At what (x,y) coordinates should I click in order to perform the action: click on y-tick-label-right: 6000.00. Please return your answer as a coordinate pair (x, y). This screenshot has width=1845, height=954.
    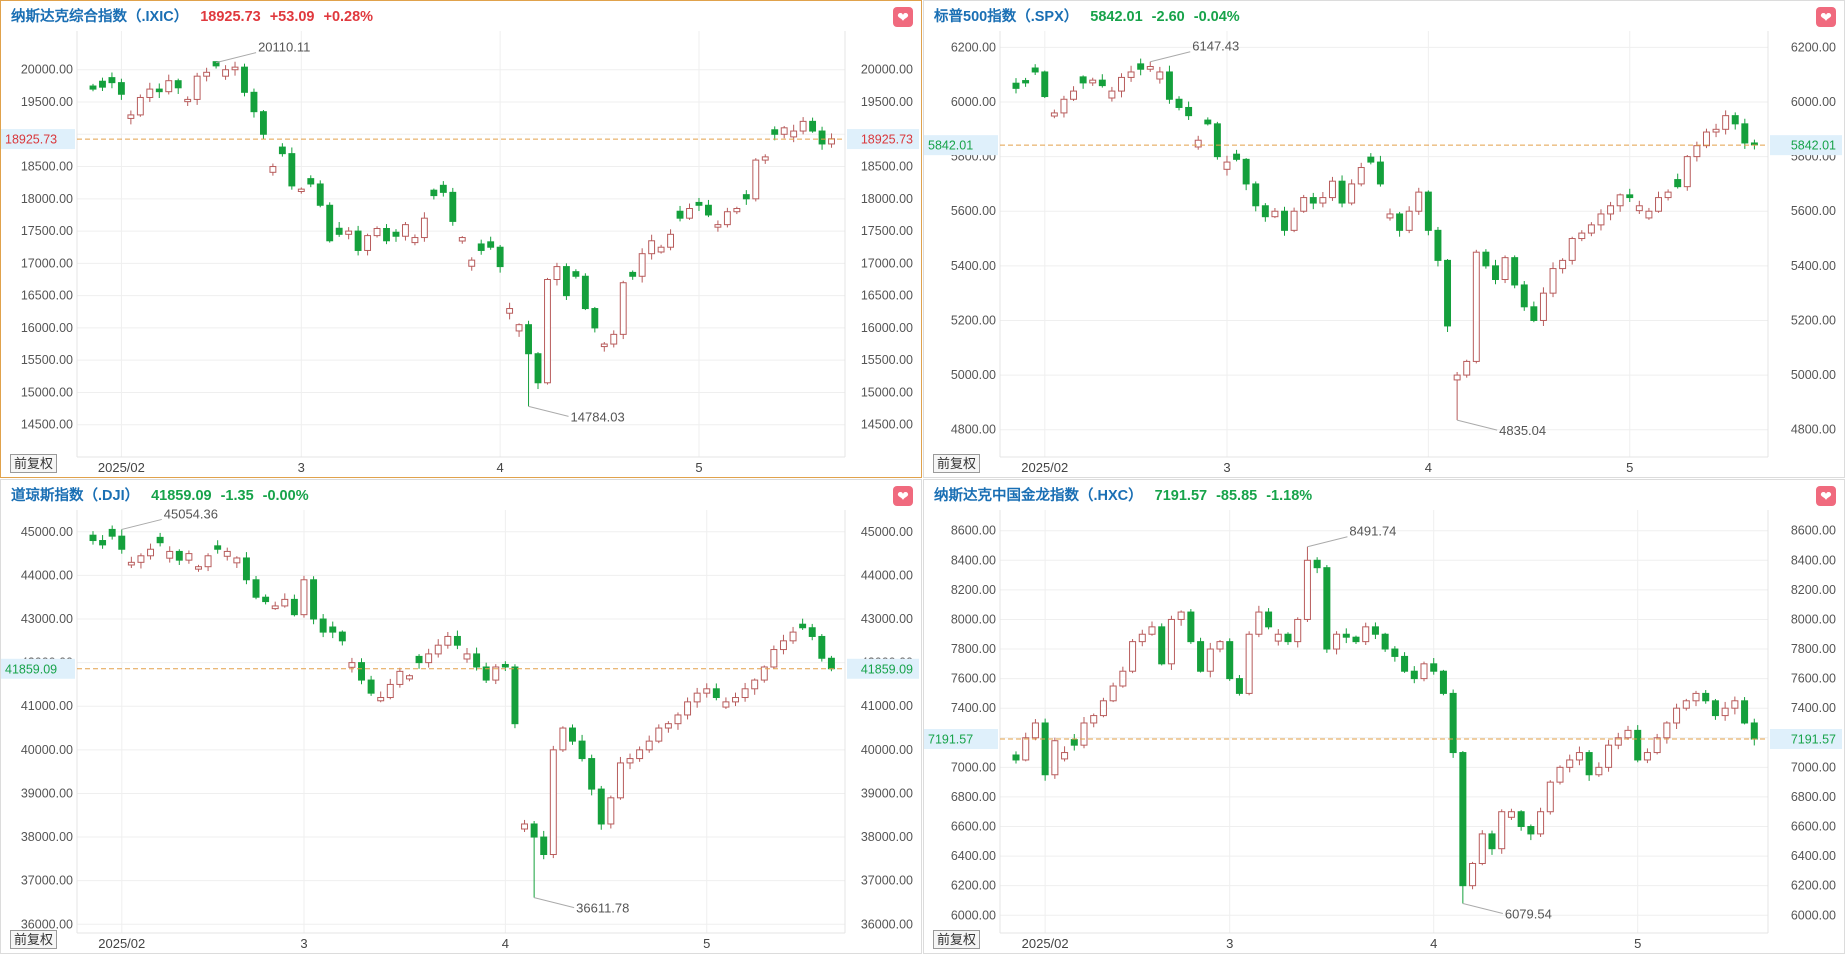
    Looking at the image, I should click on (1813, 102).